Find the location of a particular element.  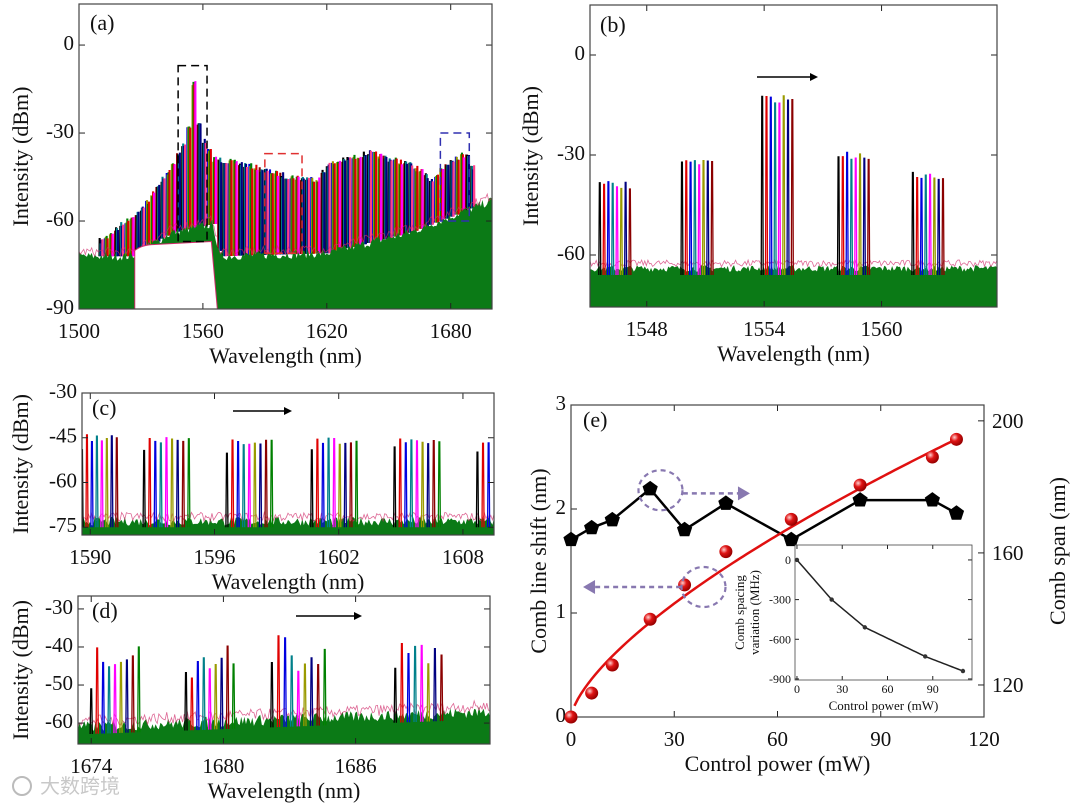

y-tick-label: -40 is located at coordinates (59, 645).